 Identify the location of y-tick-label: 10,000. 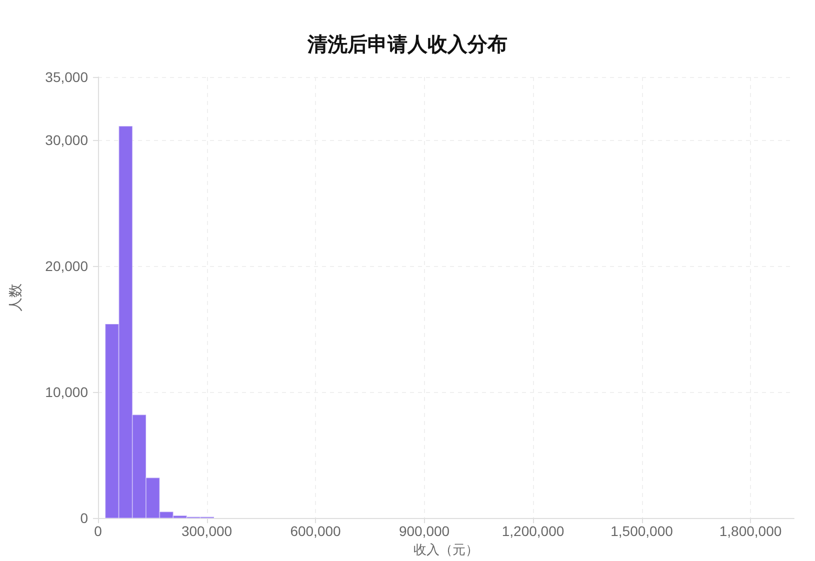
(66, 392).